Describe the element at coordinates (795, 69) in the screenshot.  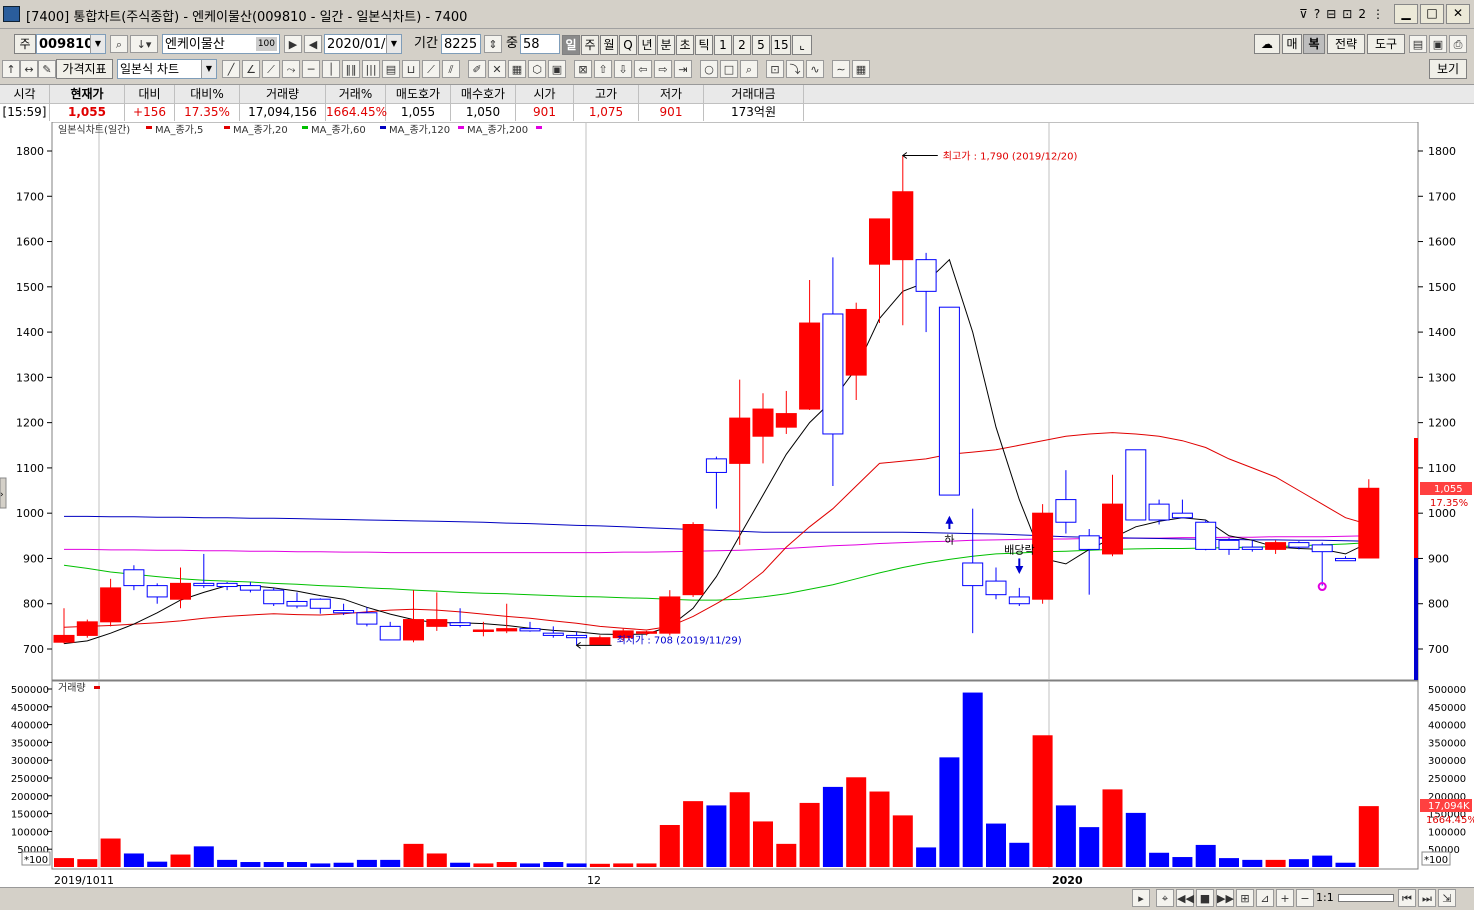
I see `draw-tool-icon-27: ⤵` at that location.